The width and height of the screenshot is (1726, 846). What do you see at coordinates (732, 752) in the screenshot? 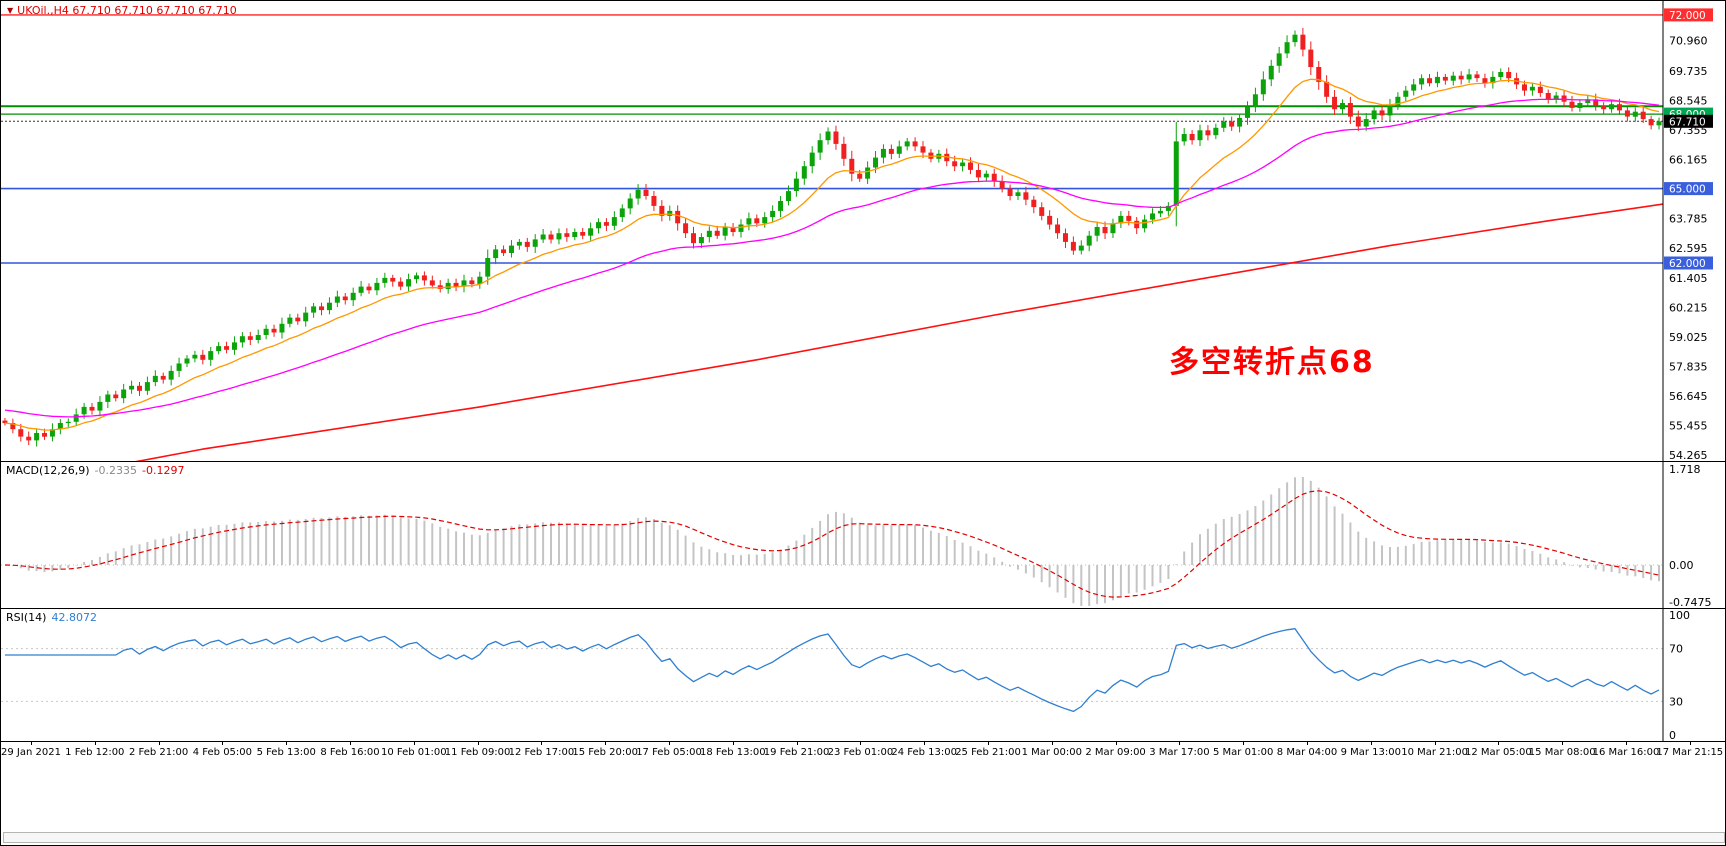
I see `time-label: 18 Feb 13:00` at bounding box center [732, 752].